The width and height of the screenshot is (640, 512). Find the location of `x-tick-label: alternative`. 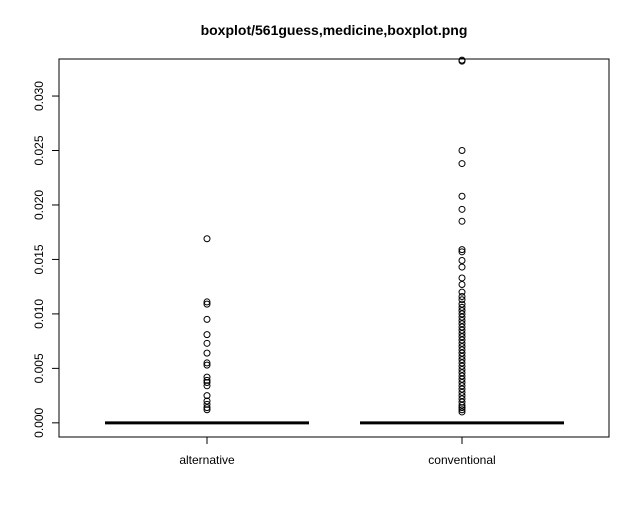

x-tick-label: alternative is located at coordinates (207, 460).